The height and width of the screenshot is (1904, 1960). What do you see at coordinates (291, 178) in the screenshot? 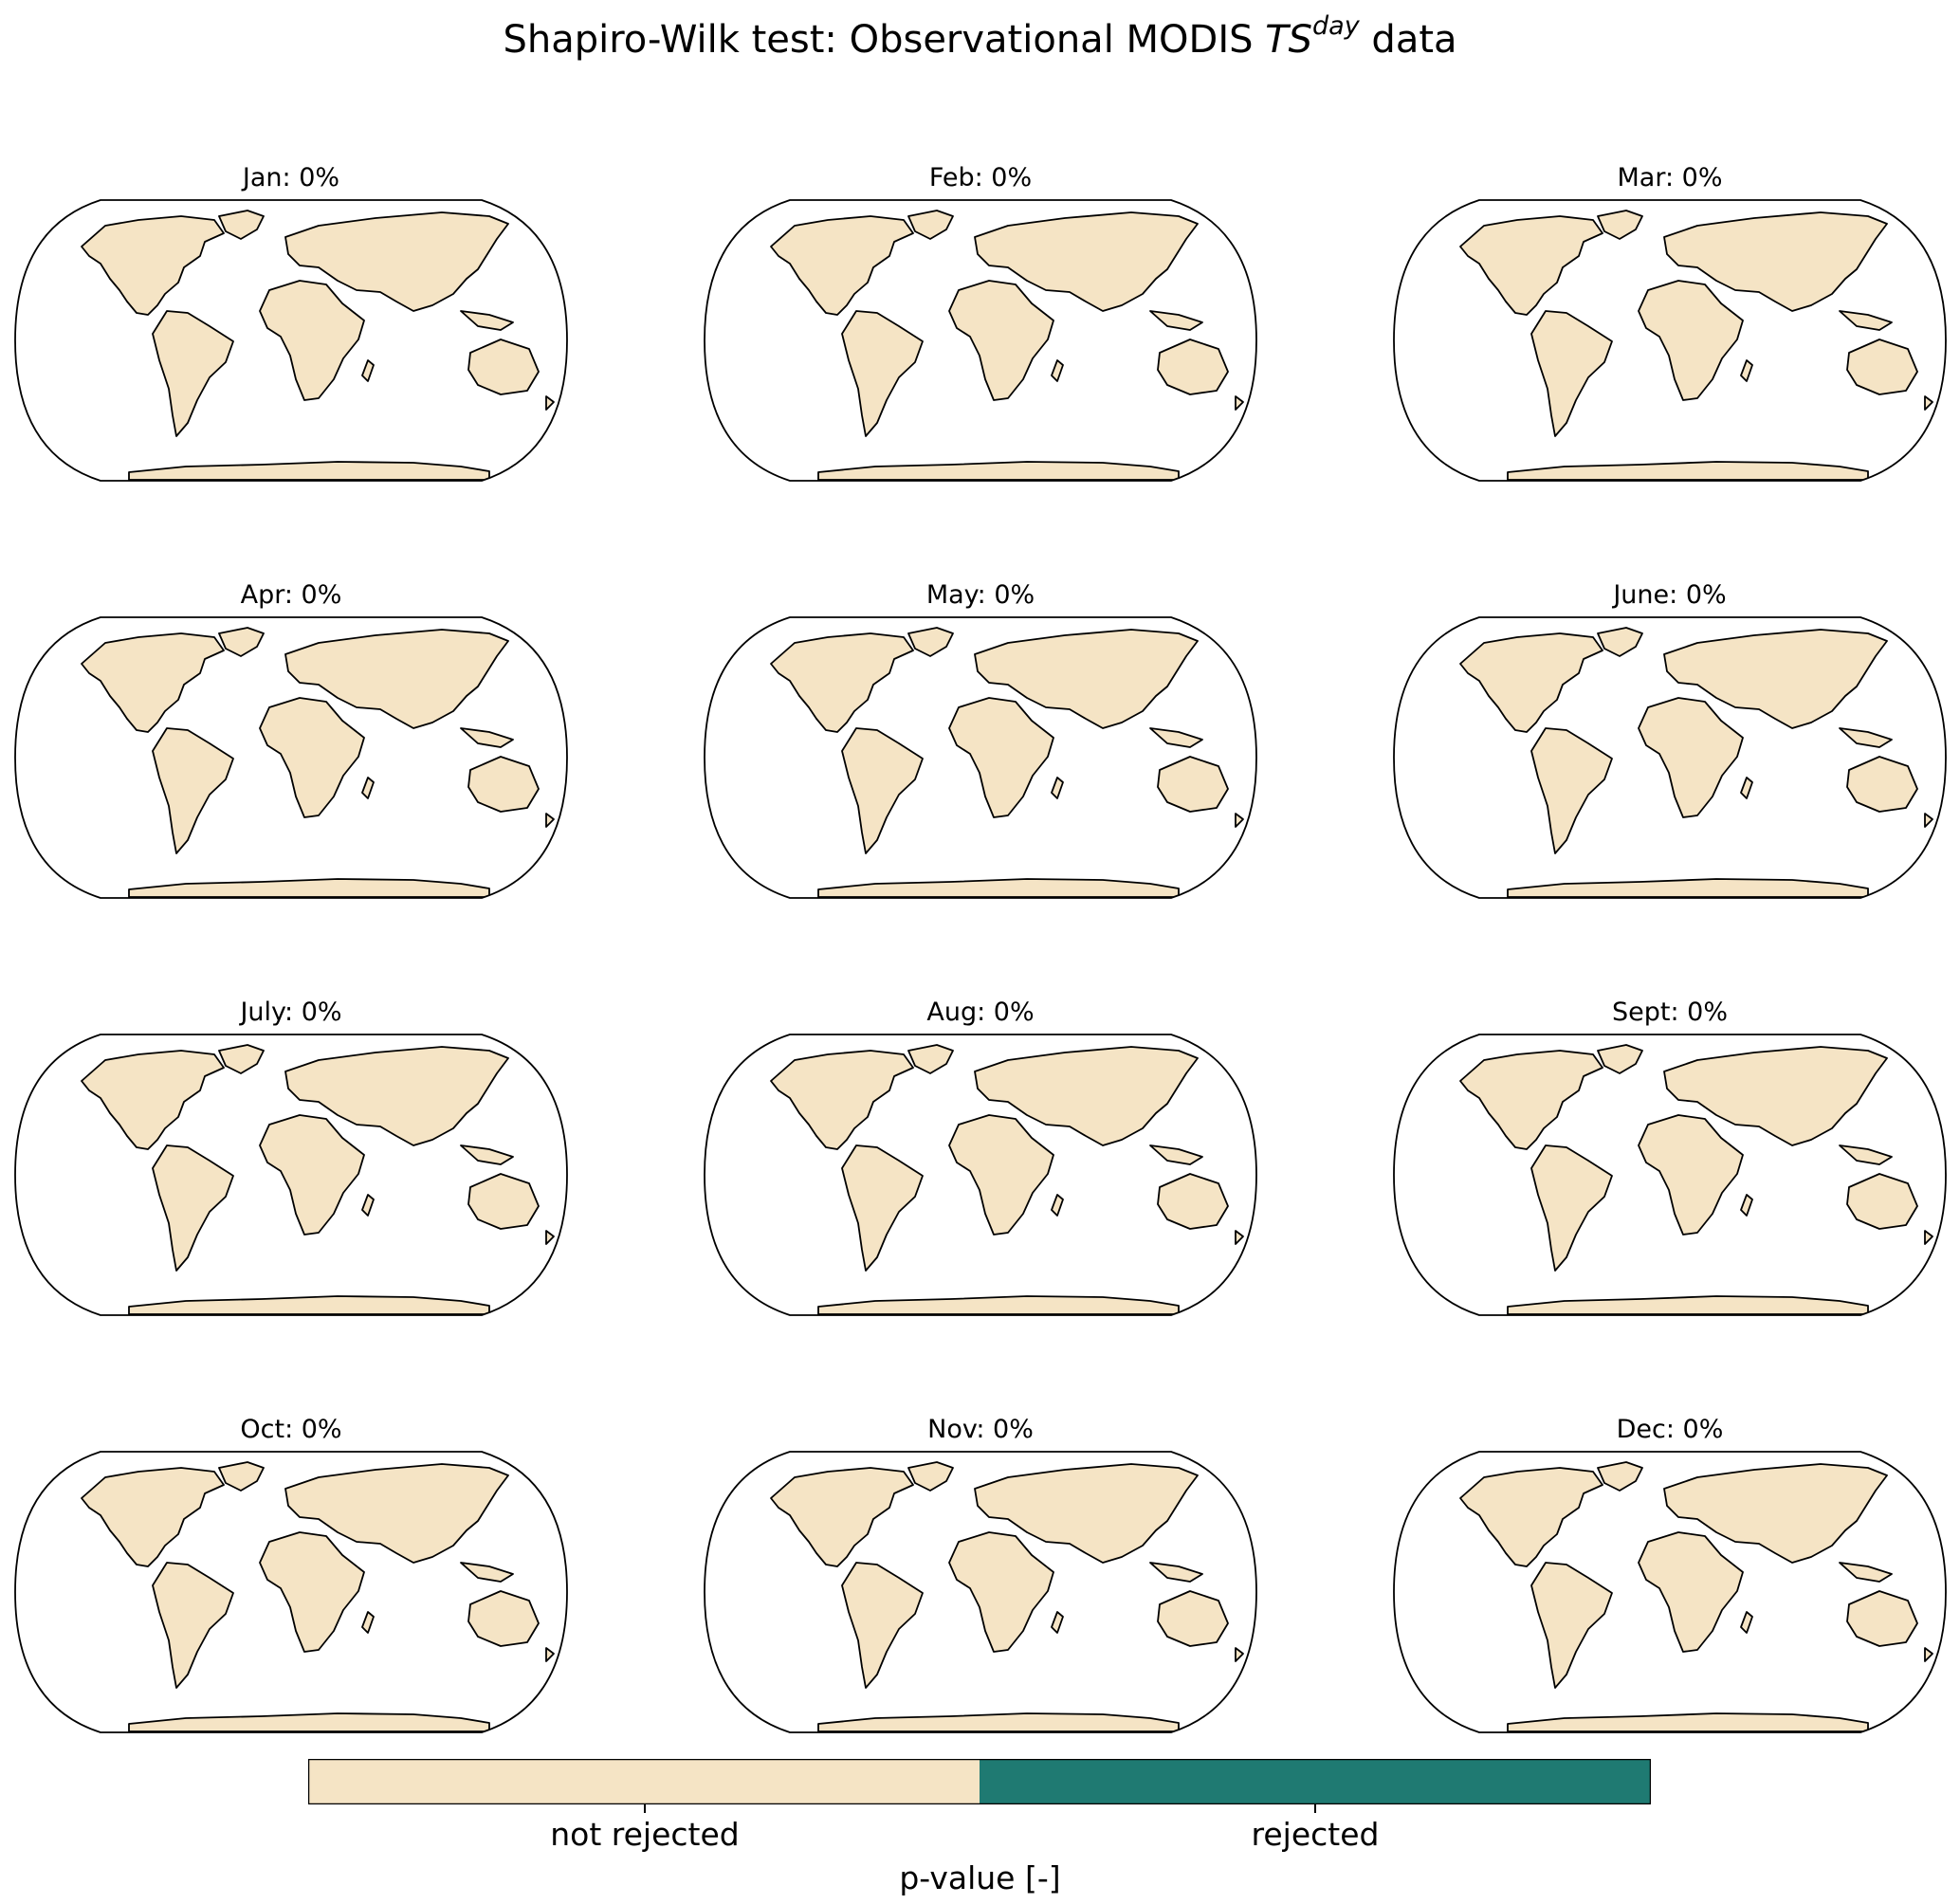
I see `panel-title: Jan: 0%` at bounding box center [291, 178].